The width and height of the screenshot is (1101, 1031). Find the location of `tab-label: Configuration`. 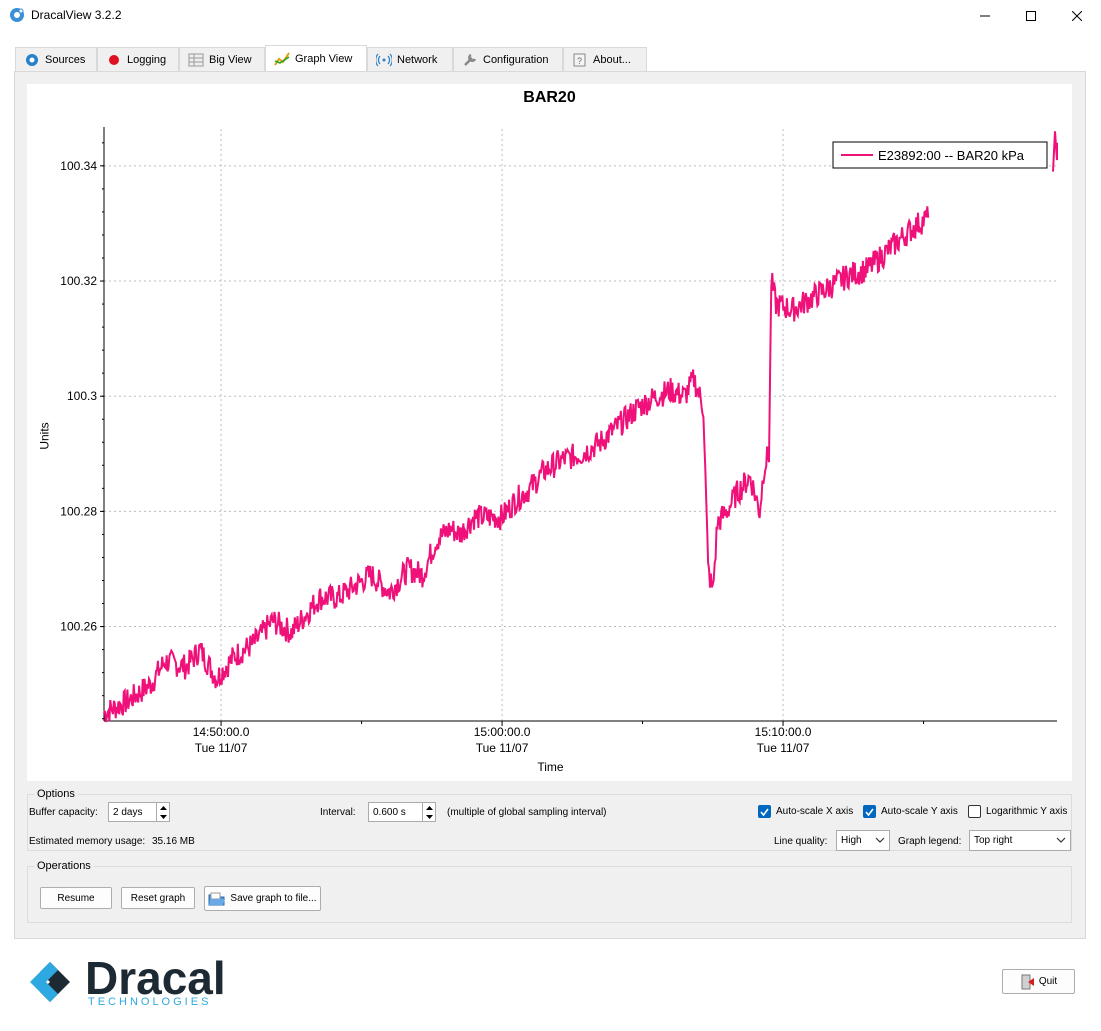

tab-label: Configuration is located at coordinates (516, 60).